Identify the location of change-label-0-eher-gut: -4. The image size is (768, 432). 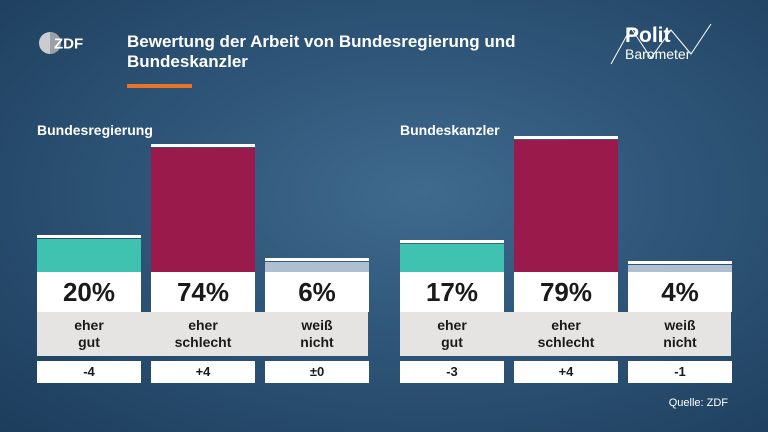
(89, 372).